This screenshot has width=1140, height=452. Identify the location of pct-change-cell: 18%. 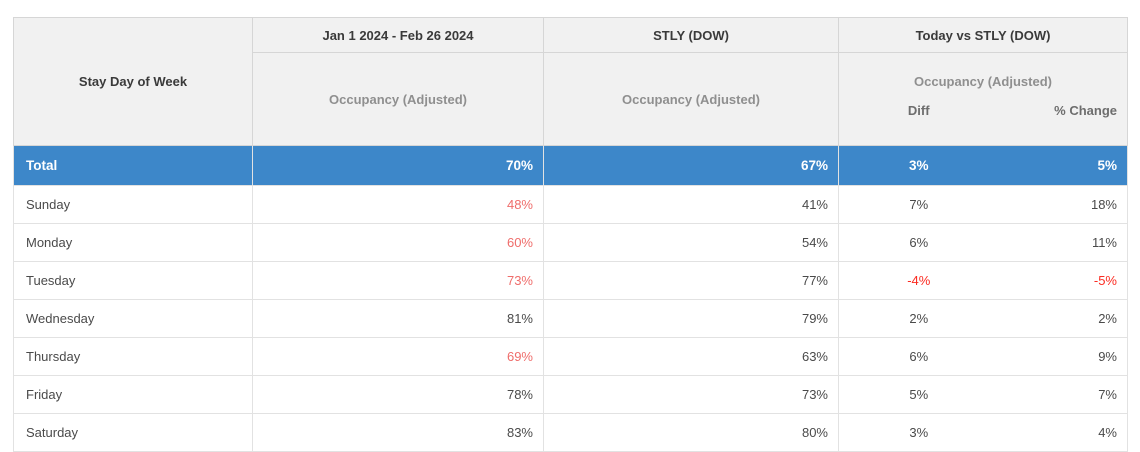
(1063, 204).